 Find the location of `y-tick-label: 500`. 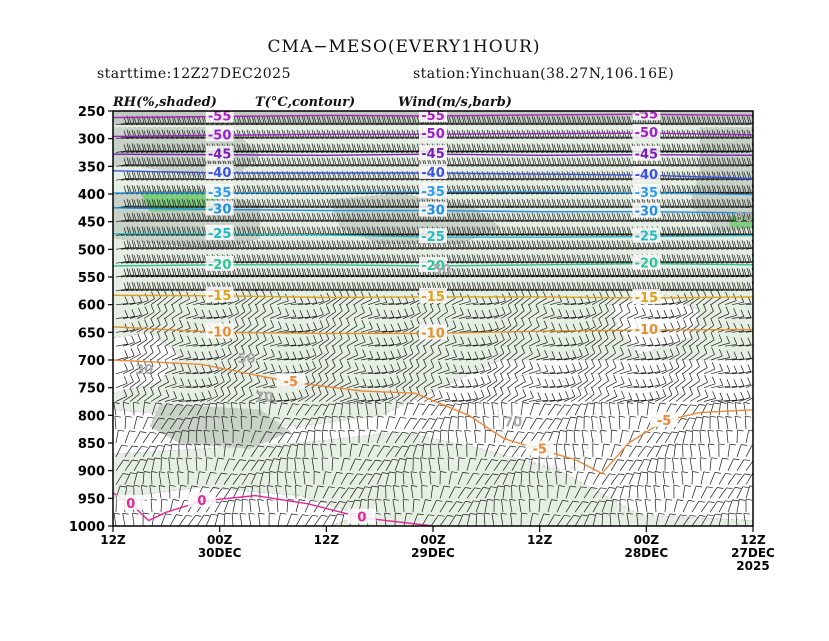

y-tick-label: 500 is located at coordinates (91, 250).